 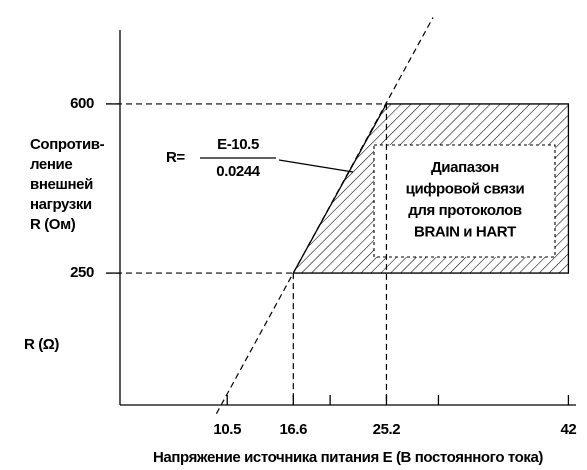 I want to click on x-tick-label: 10.5, so click(x=227, y=429).